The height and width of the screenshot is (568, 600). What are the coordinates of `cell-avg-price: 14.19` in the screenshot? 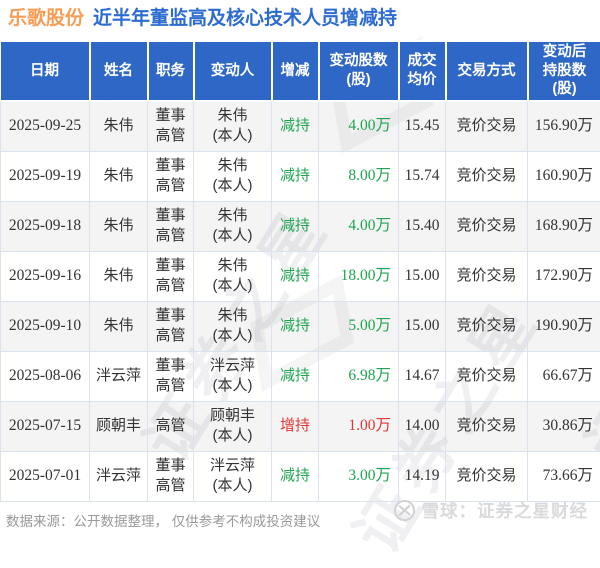 It's located at (422, 476).